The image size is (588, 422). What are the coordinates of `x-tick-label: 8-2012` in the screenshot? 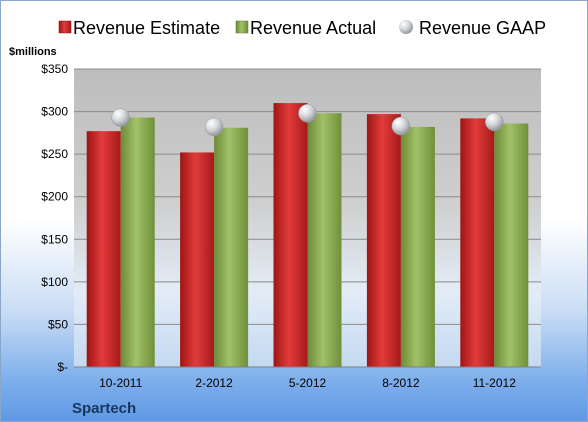 It's located at (401, 383).